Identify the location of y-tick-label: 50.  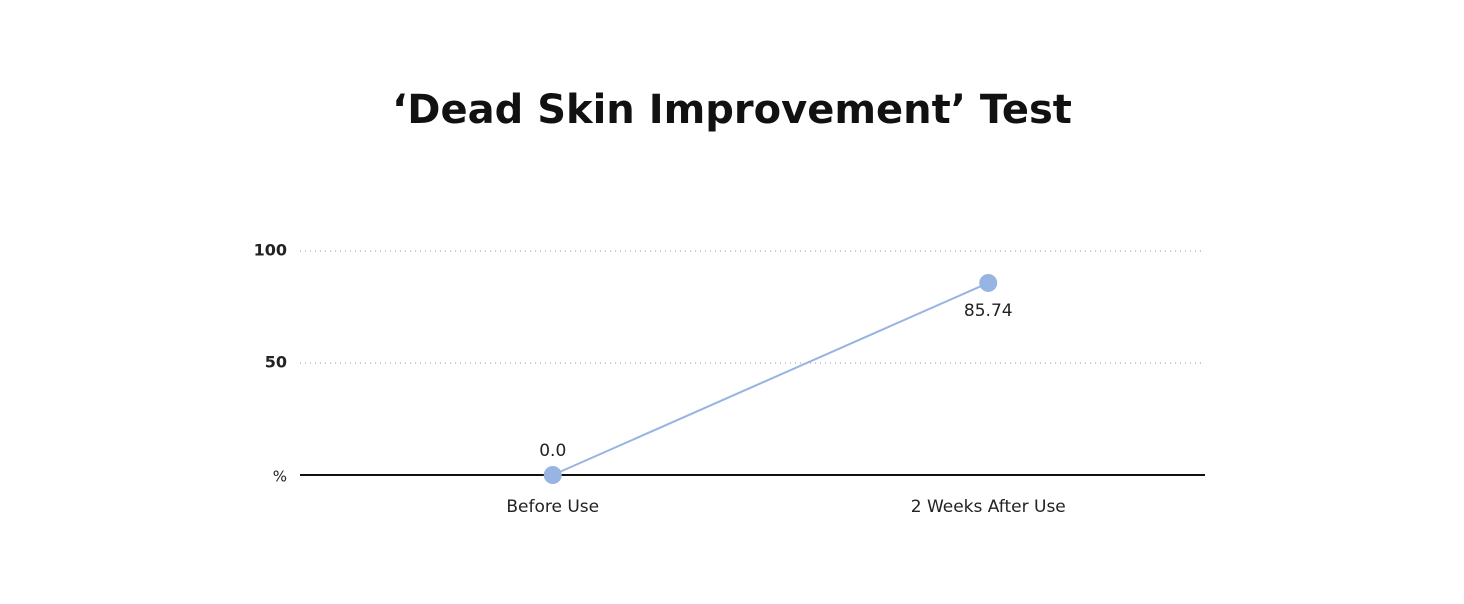
(276, 362).